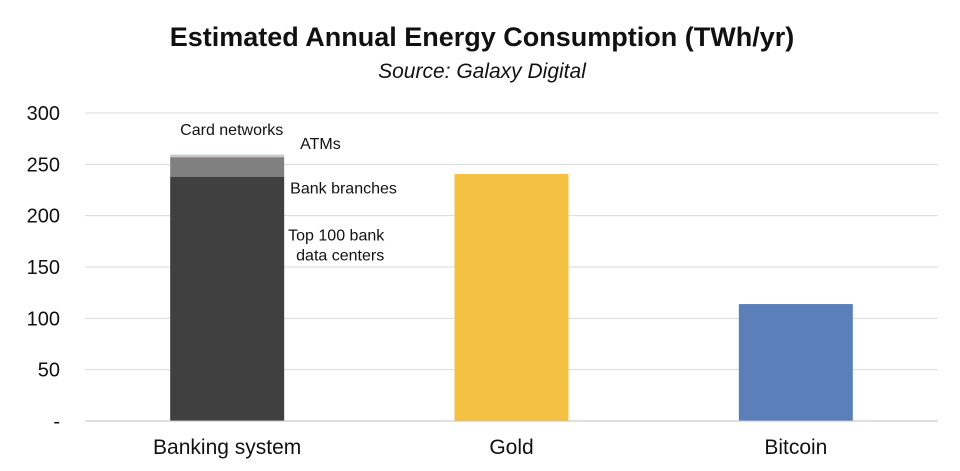 The width and height of the screenshot is (960, 471). What do you see at coordinates (795, 362) in the screenshot?
I see `bar-bitcoin` at bounding box center [795, 362].